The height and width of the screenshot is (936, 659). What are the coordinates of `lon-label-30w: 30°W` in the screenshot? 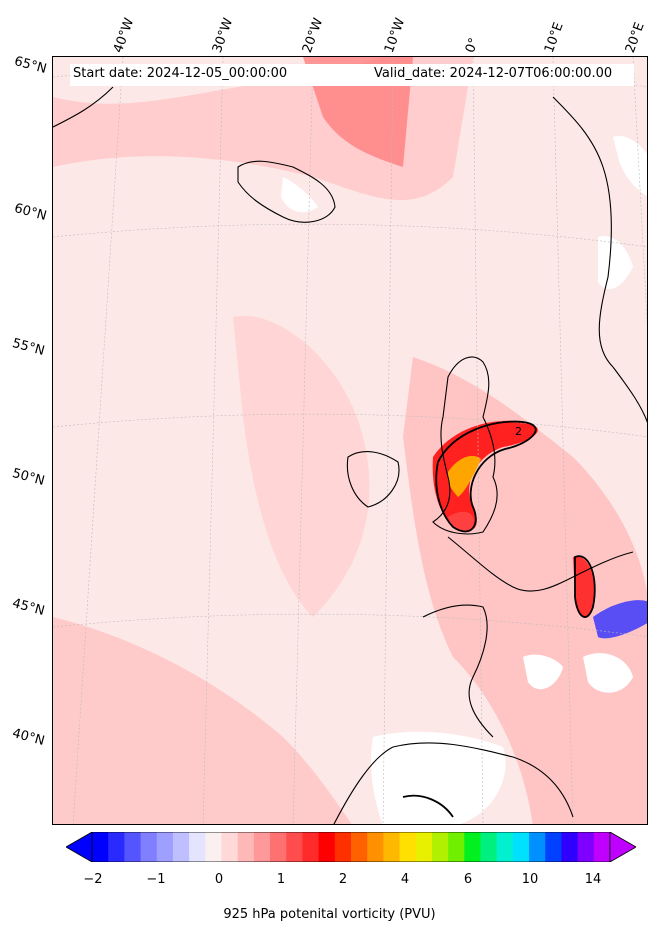 It's located at (223, 35).